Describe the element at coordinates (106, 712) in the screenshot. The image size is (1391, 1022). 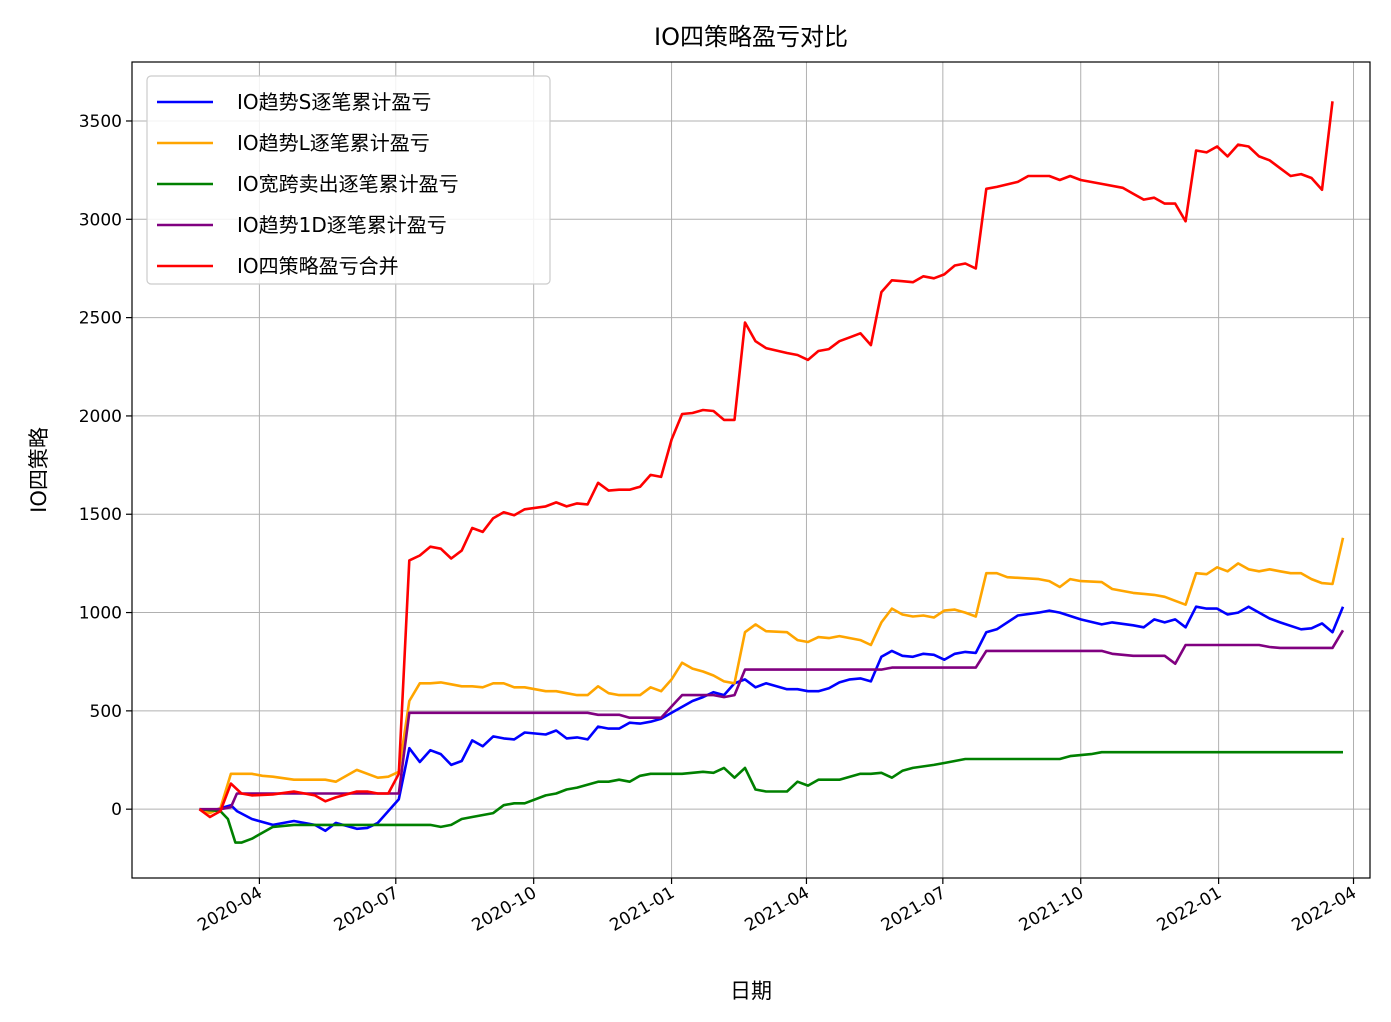
I see `y-tick-label: 500` at that location.